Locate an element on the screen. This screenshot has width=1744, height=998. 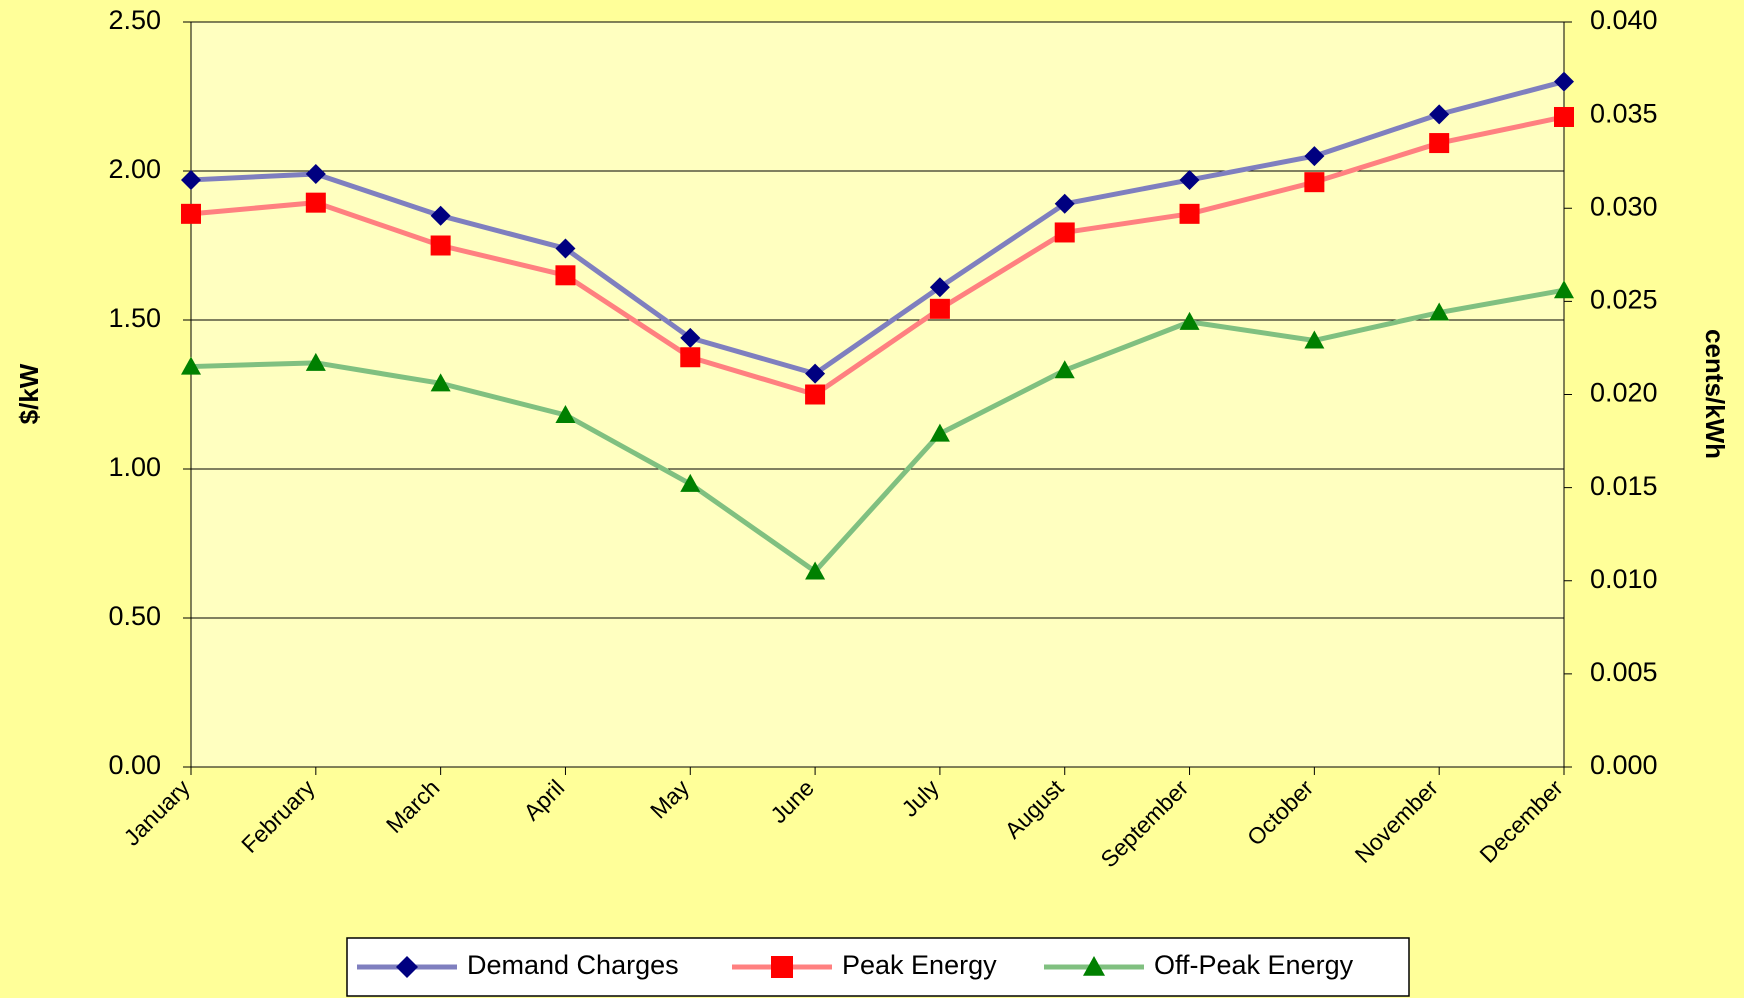
legend: Demand Charges Peak Energy Off-Peak Energy is located at coordinates (878, 967).